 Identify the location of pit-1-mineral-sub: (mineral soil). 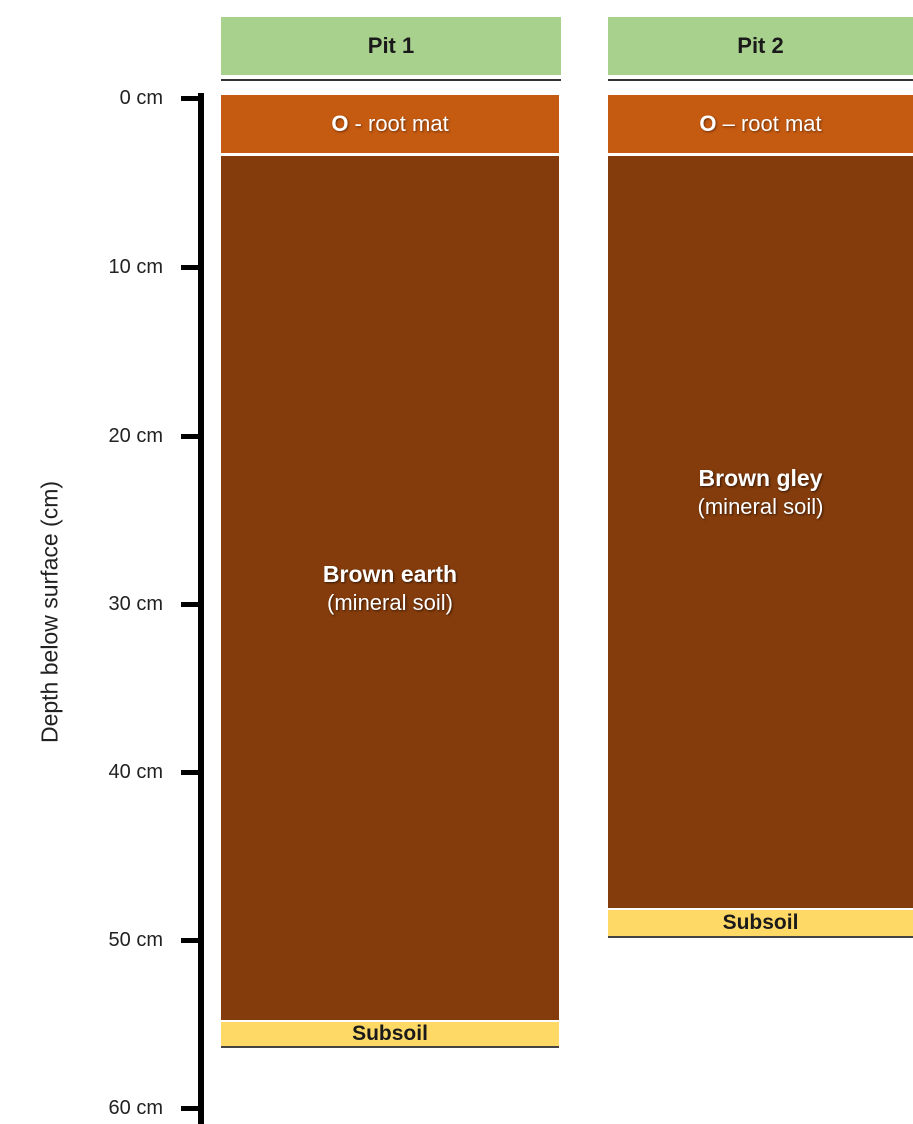
(390, 602).